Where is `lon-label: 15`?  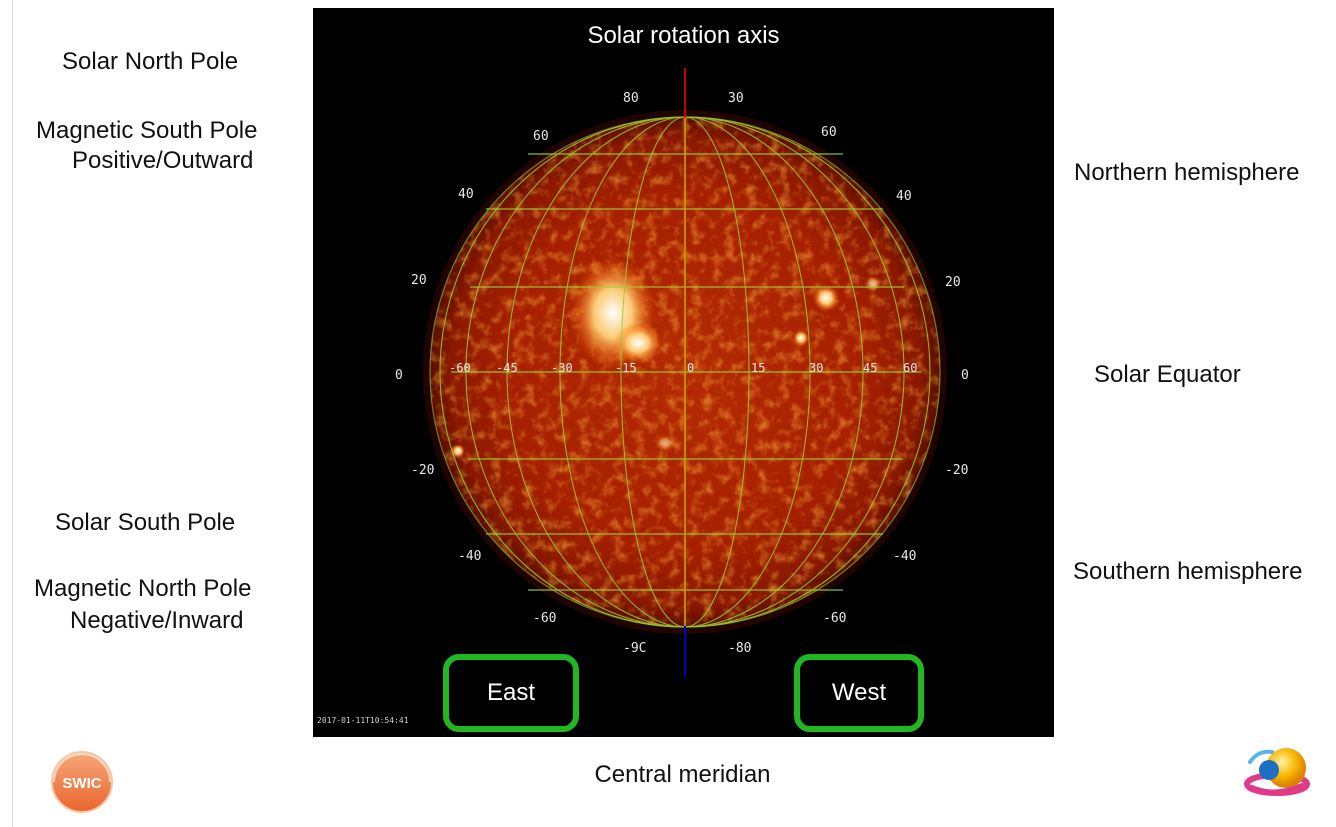
lon-label: 15 is located at coordinates (758, 368).